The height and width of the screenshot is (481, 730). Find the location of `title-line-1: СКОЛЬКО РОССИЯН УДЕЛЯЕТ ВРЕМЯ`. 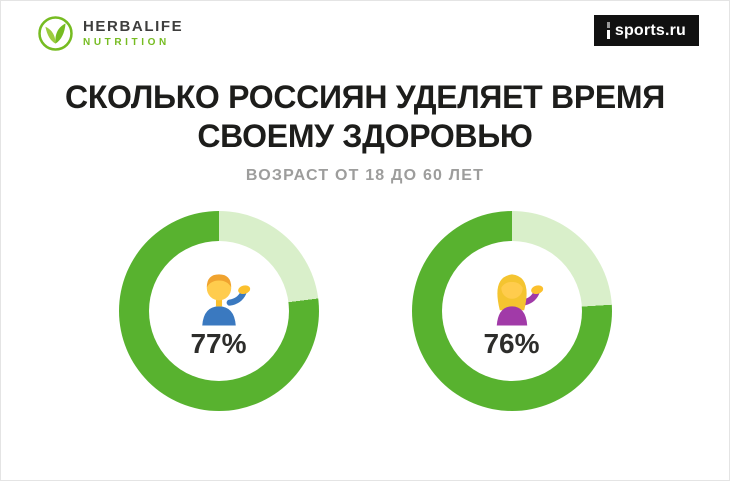

title-line-1: СКОЛЬКО РОССИЯН УДЕЛЯЕТ ВРЕМЯ is located at coordinates (365, 97).